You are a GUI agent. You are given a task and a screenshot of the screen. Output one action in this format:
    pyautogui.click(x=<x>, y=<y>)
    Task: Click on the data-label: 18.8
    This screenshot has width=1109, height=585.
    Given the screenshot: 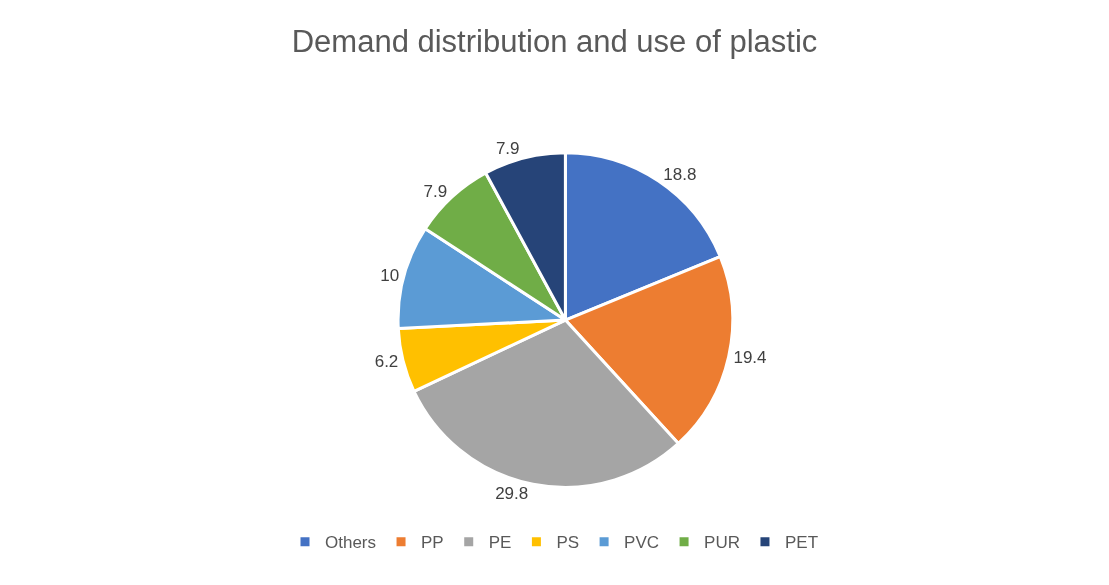 What is the action you would take?
    pyautogui.click(x=680, y=175)
    